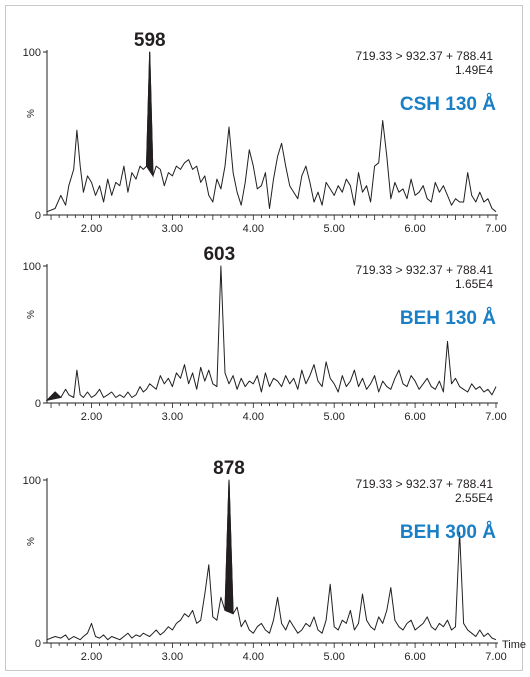 The width and height of the screenshot is (530, 677). What do you see at coordinates (38, 644) in the screenshot?
I see `panel-3-y-tick-label: 0` at bounding box center [38, 644].